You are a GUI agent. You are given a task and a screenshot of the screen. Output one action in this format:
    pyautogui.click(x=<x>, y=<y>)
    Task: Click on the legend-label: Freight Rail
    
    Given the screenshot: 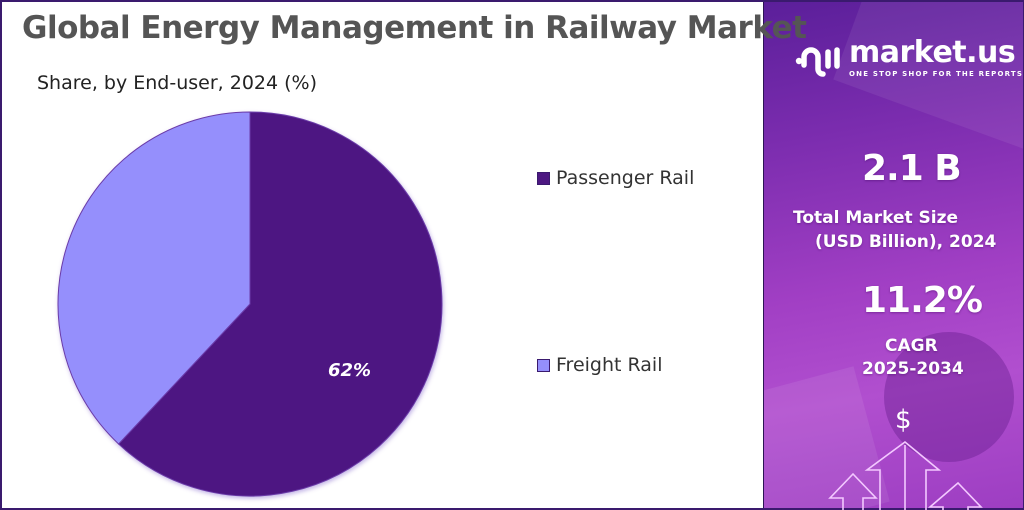 What is the action you would take?
    pyautogui.click(x=609, y=365)
    